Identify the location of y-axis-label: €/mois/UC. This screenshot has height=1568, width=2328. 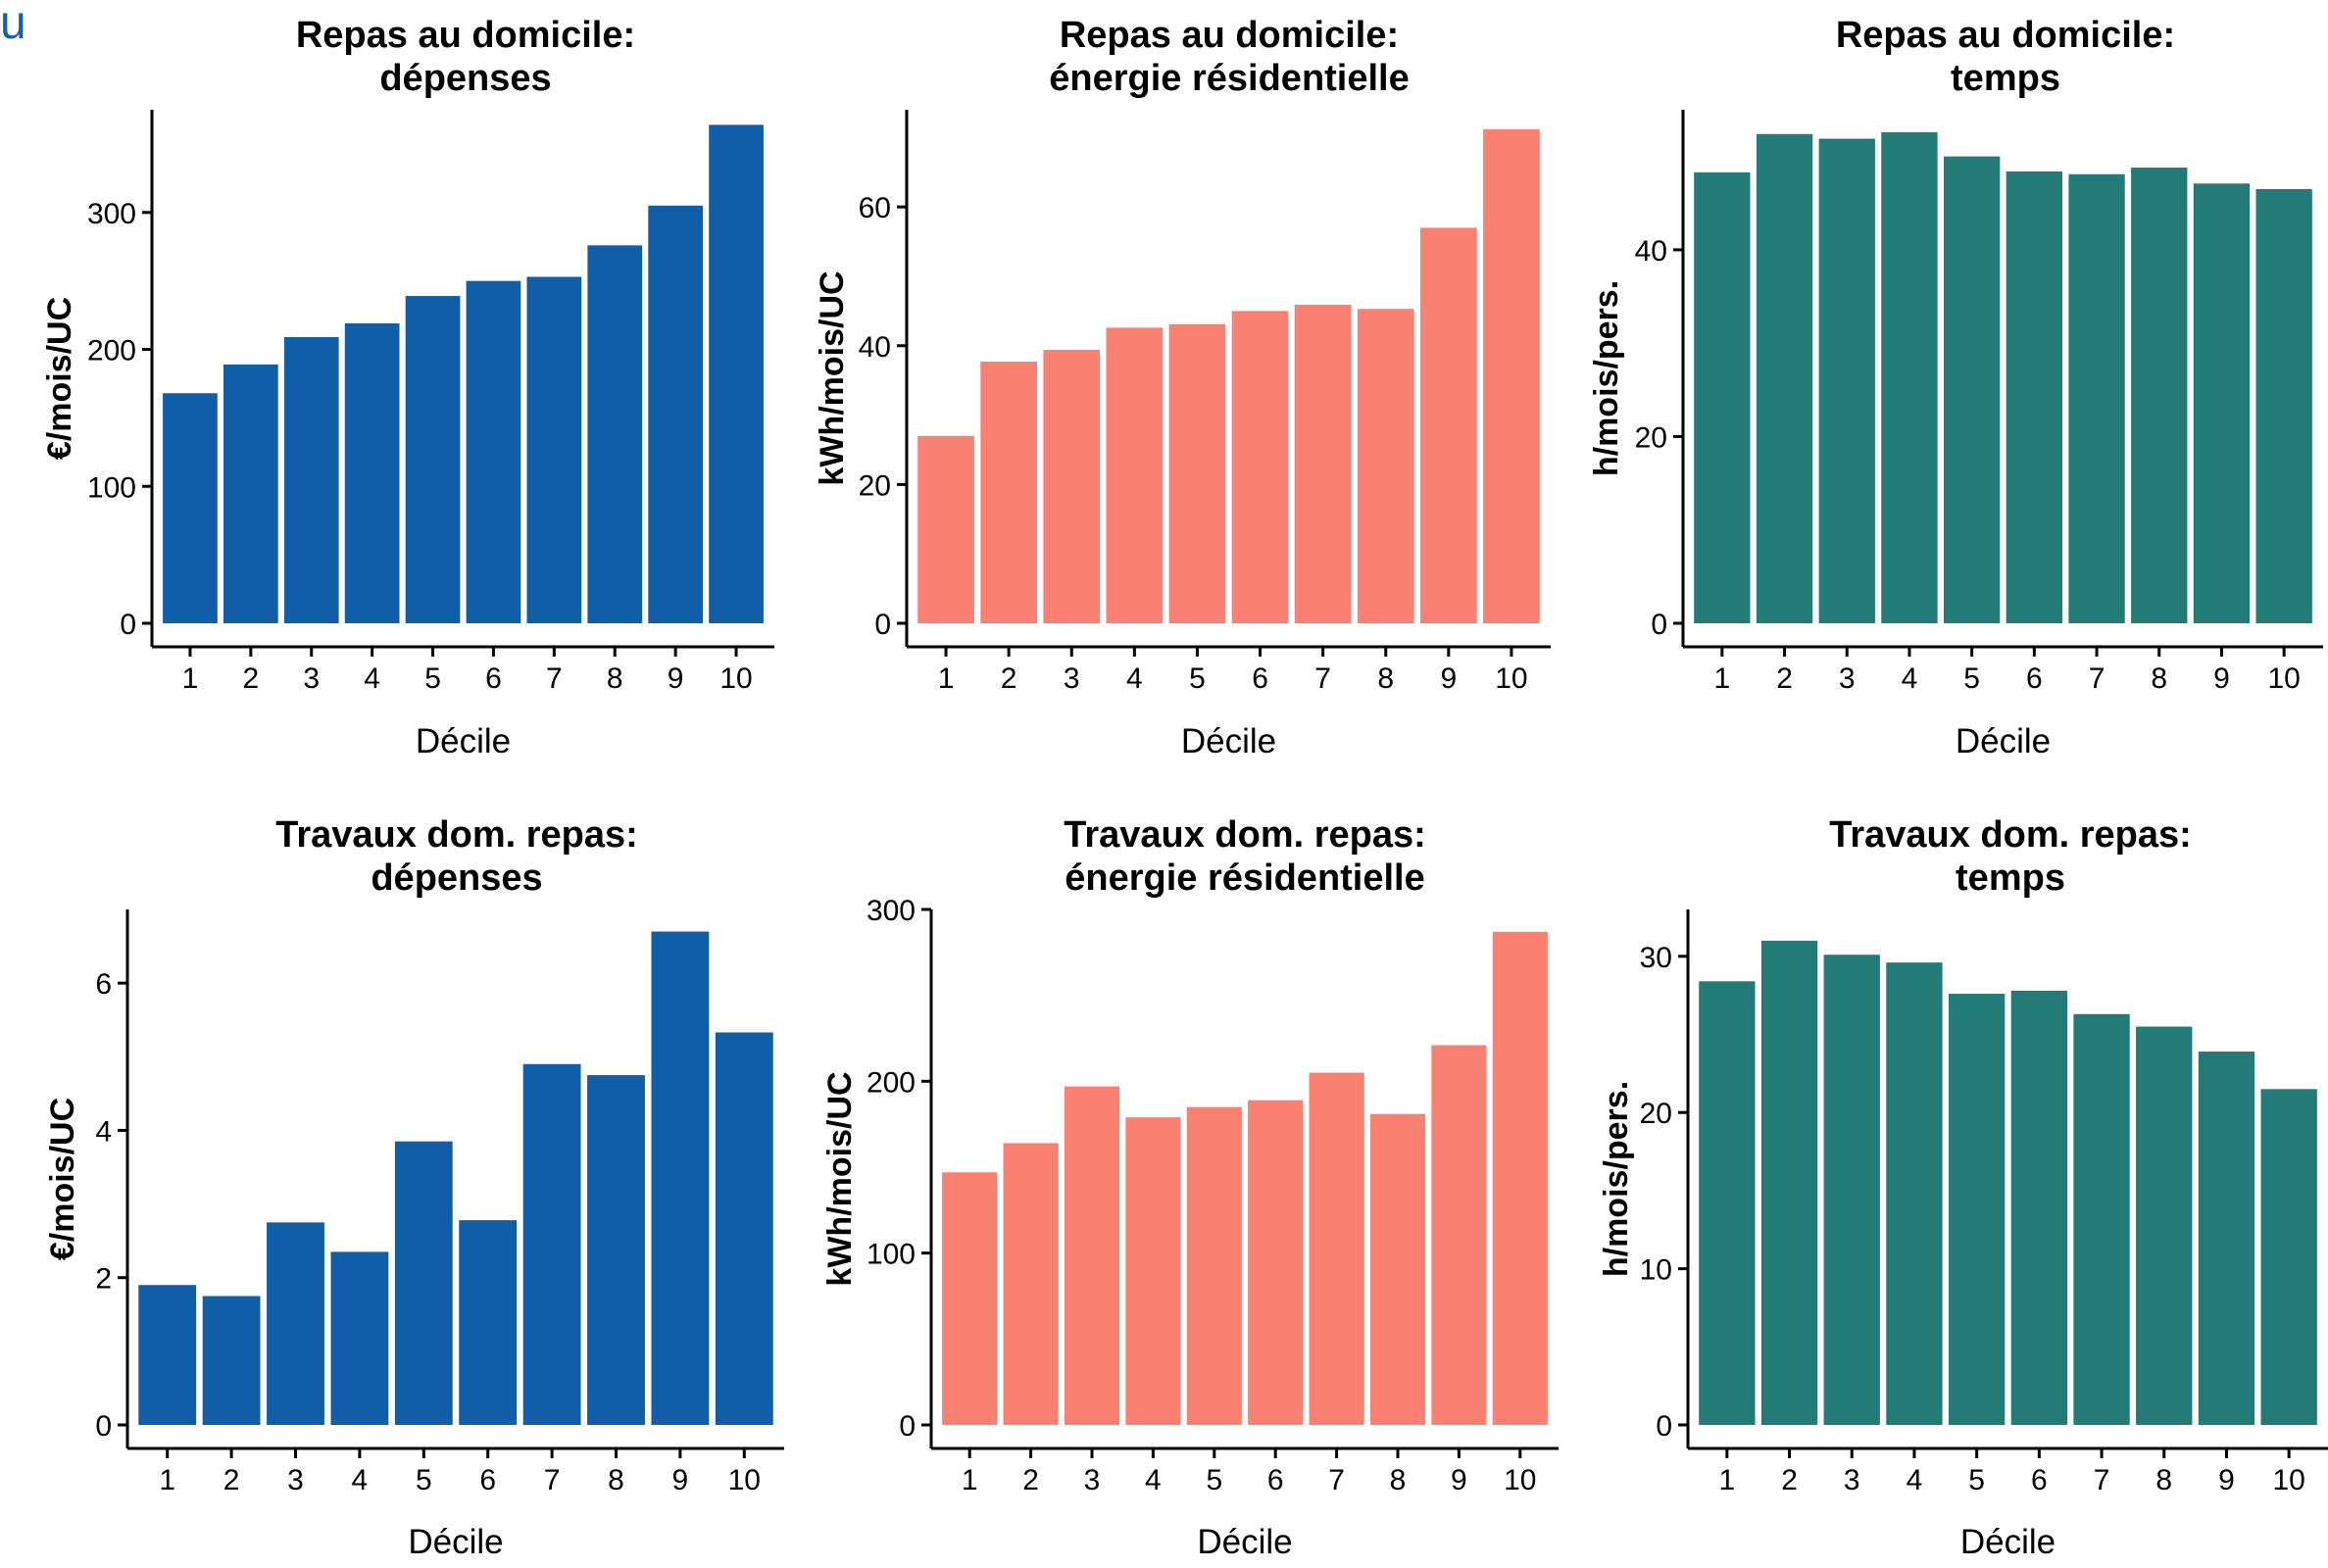
(59, 378).